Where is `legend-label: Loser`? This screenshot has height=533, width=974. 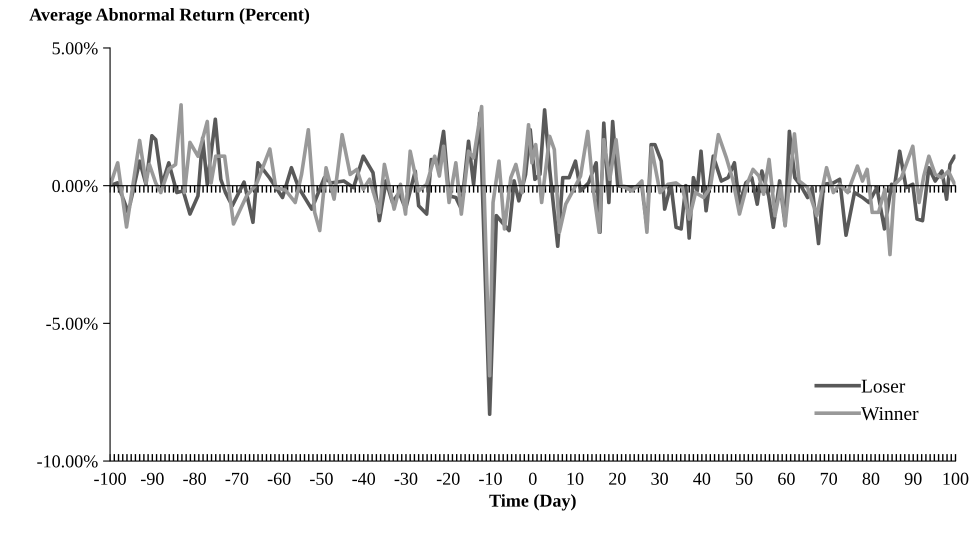
legend-label: Loser is located at coordinates (884, 386).